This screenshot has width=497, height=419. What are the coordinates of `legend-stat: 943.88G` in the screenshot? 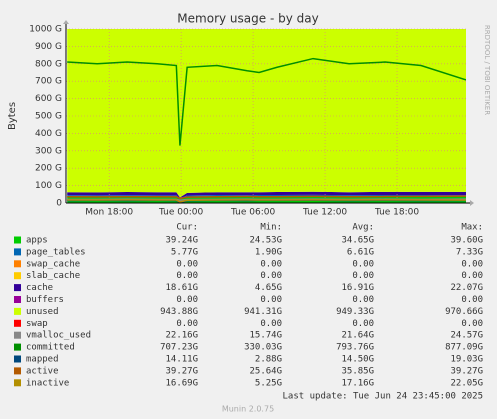 It's located at (179, 312).